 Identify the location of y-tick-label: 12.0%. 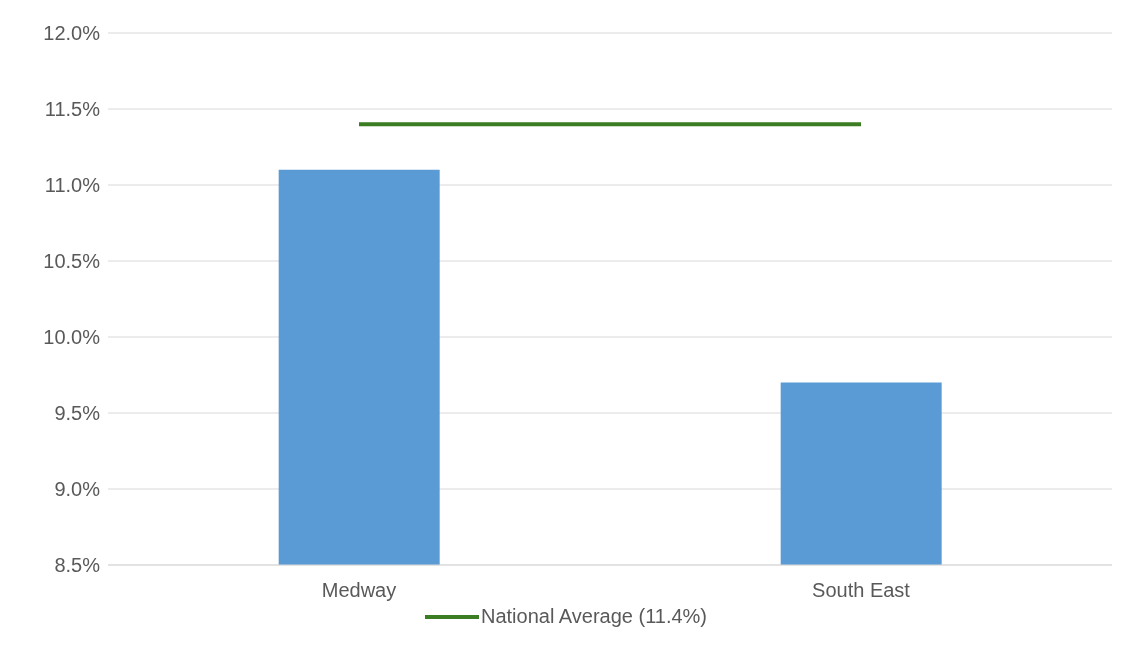
(72, 33).